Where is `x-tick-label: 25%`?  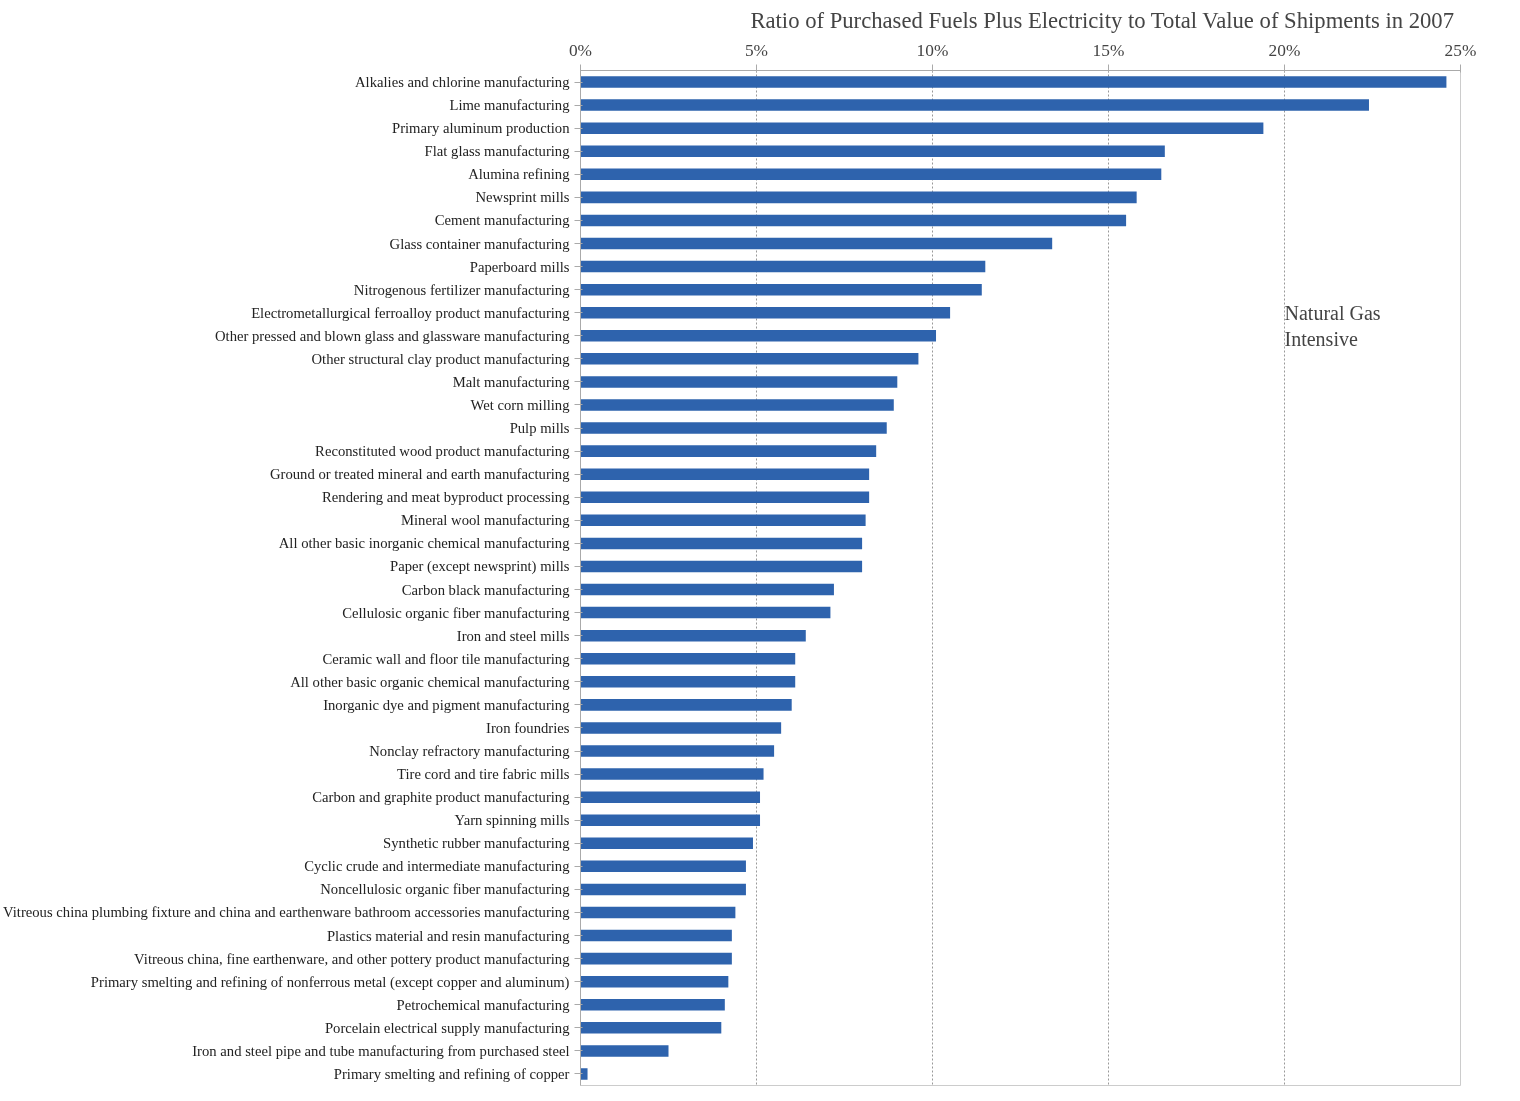 x-tick-label: 25% is located at coordinates (1460, 50).